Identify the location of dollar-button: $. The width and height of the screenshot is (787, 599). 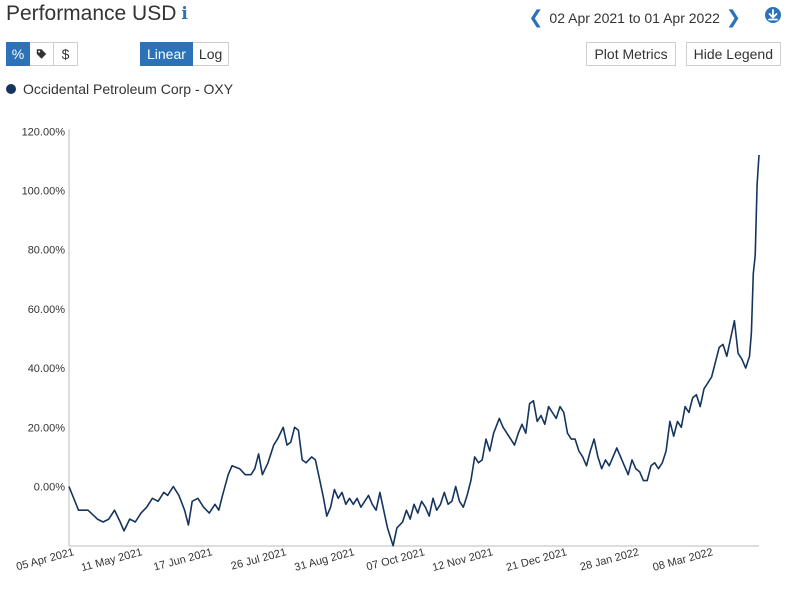
(66, 54).